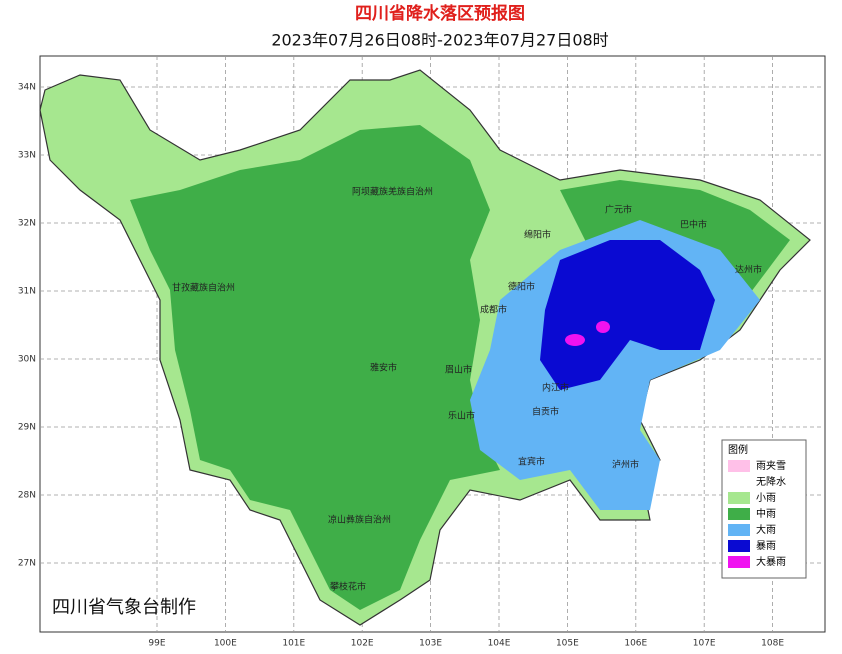  What do you see at coordinates (771, 465) in the screenshot?
I see `legend-label: 雨夹雪` at bounding box center [771, 465].